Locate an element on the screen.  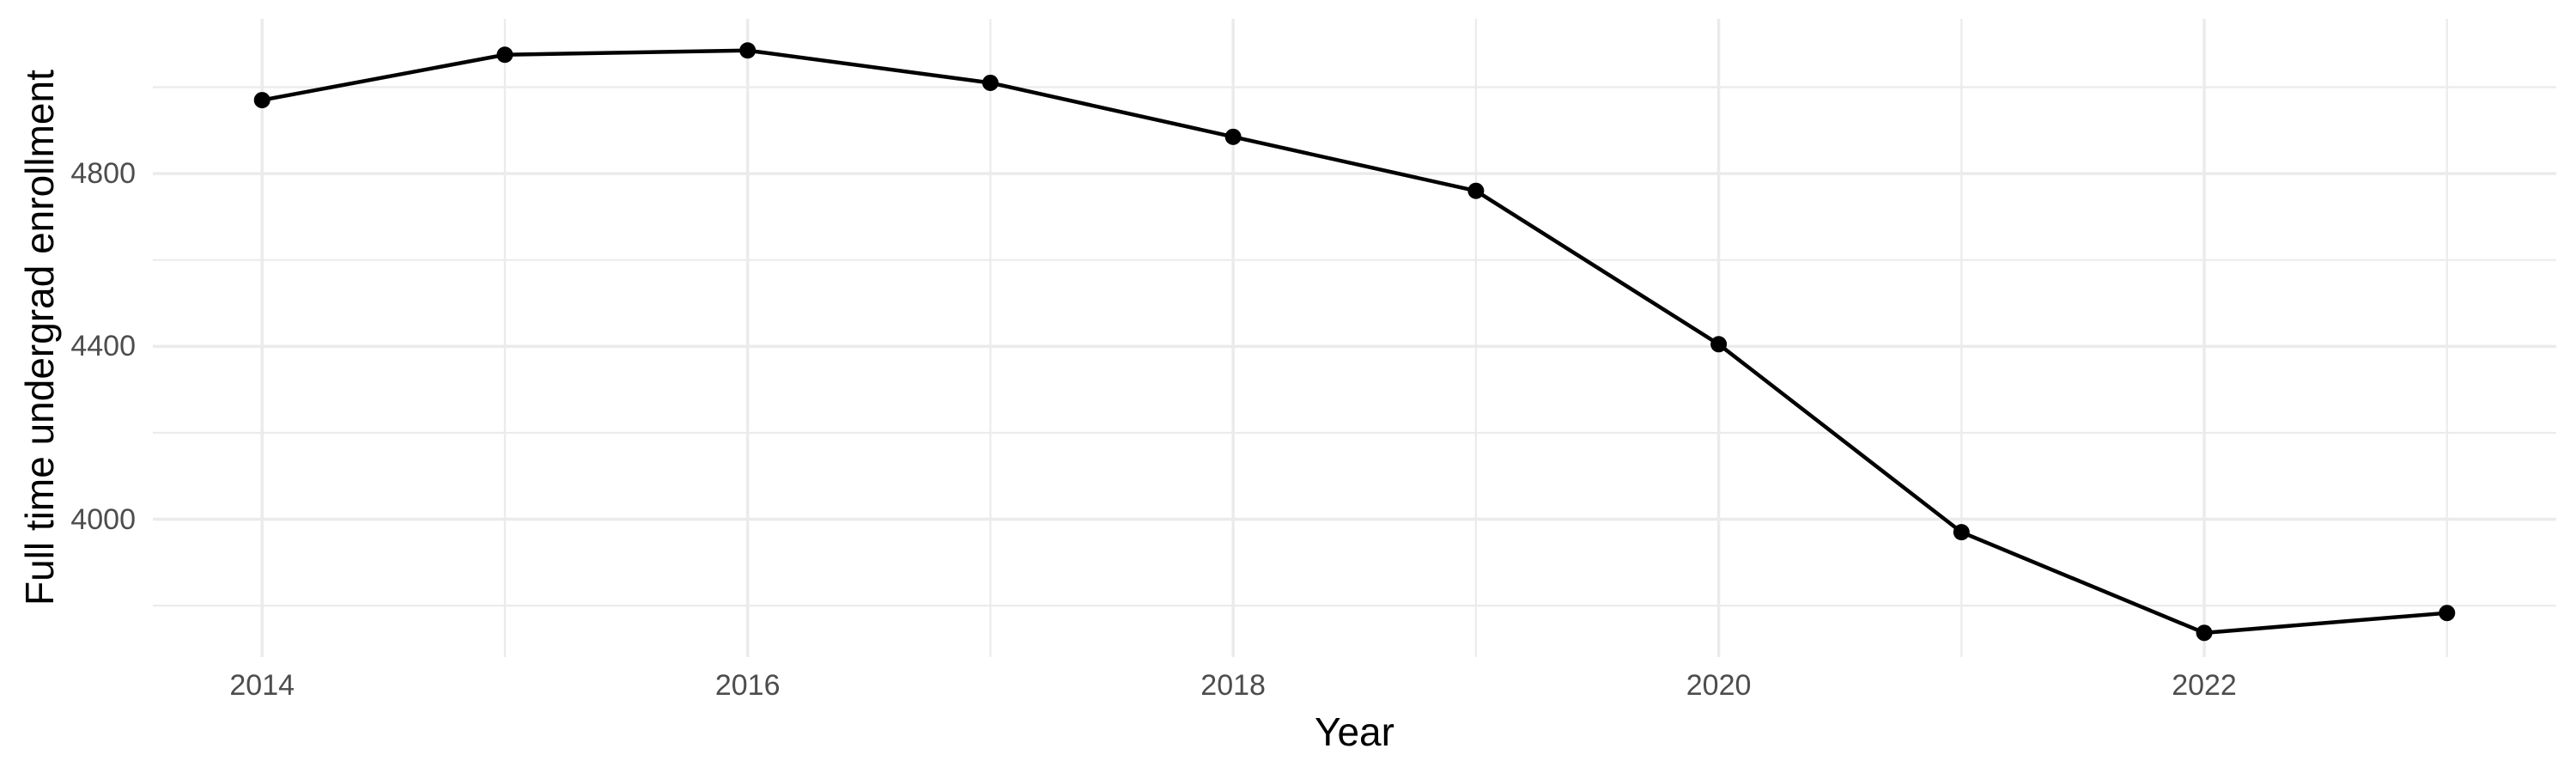
x-axis-tick-label: 2014 is located at coordinates (262, 685).